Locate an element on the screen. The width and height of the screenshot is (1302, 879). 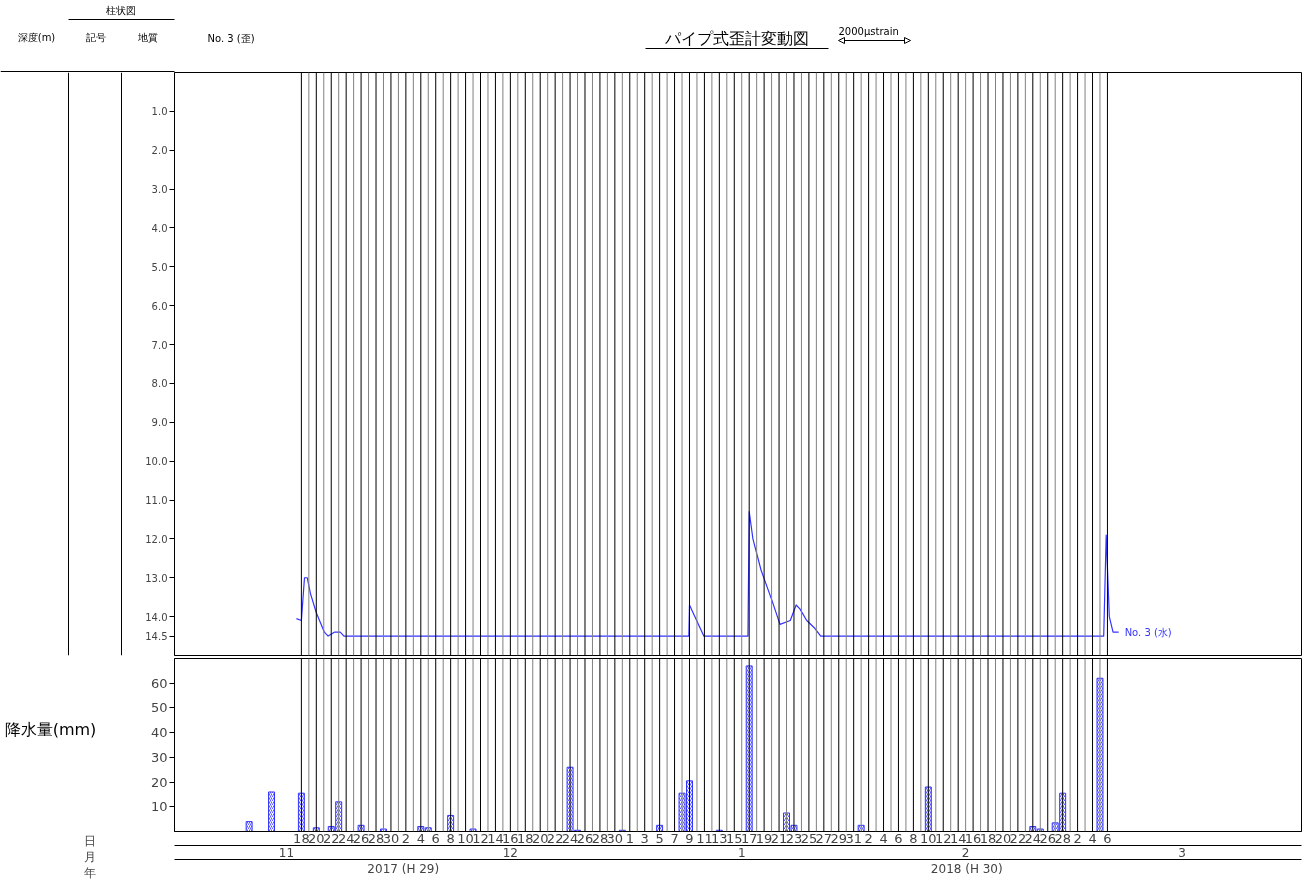
y-tick-label: 11.0 is located at coordinates (156, 501).